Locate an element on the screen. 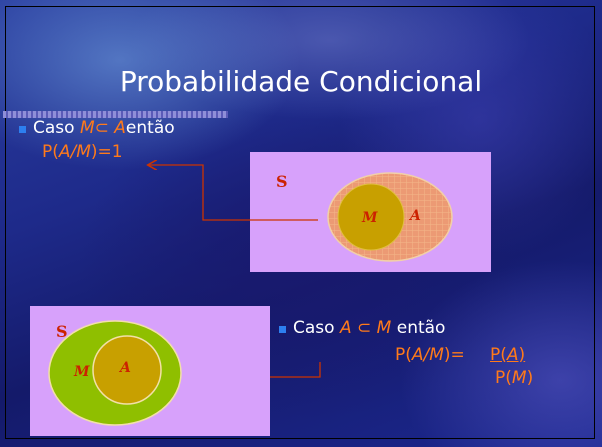 The height and width of the screenshot is (447, 602). bottom-venn-panel: S M A is located at coordinates (150, 371).